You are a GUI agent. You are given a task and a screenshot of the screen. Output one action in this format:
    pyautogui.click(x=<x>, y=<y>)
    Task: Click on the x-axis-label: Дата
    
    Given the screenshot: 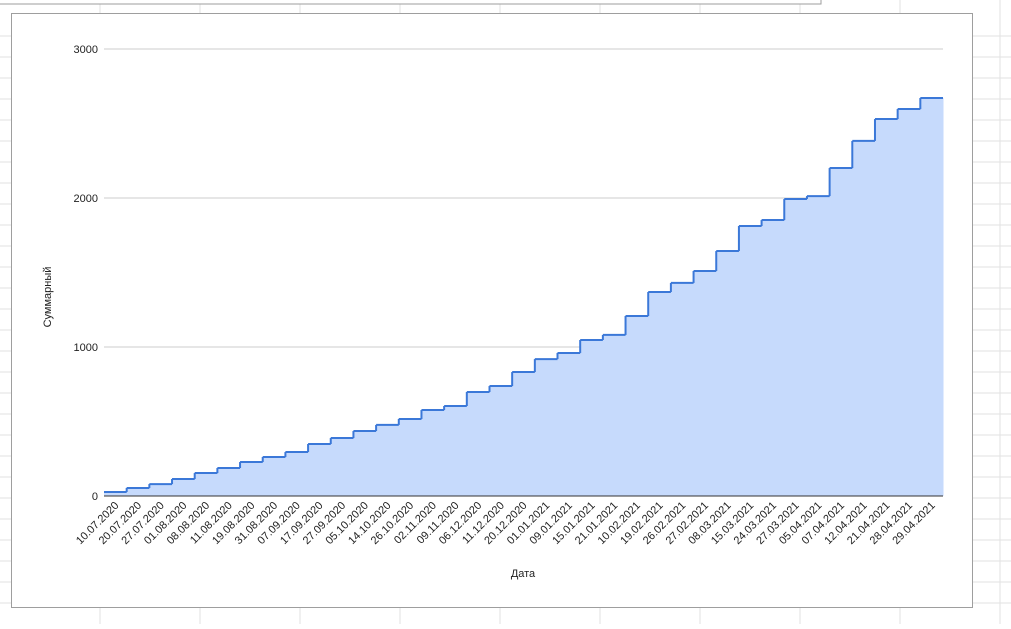 What is the action you would take?
    pyautogui.click(x=523, y=574)
    